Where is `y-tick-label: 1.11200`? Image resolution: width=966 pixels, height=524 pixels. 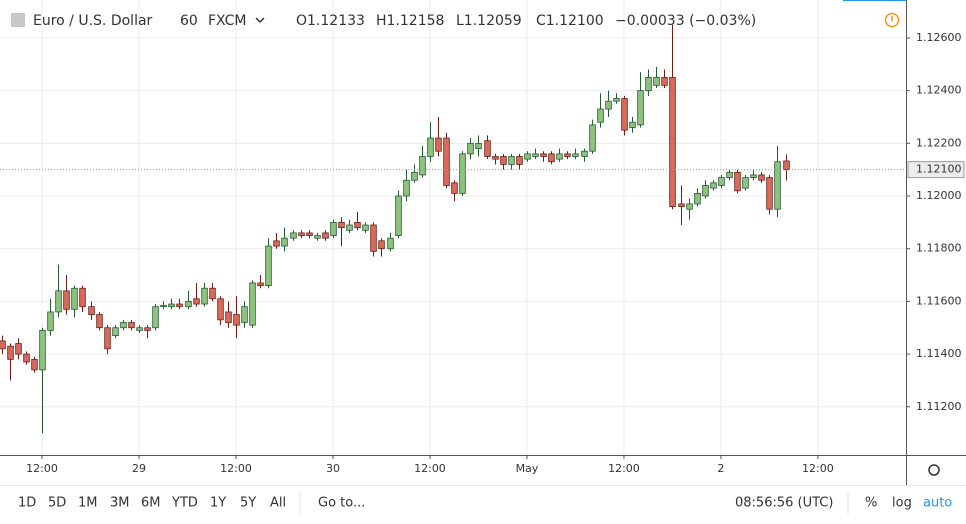
y-tick-label: 1.11200 is located at coordinates (939, 406).